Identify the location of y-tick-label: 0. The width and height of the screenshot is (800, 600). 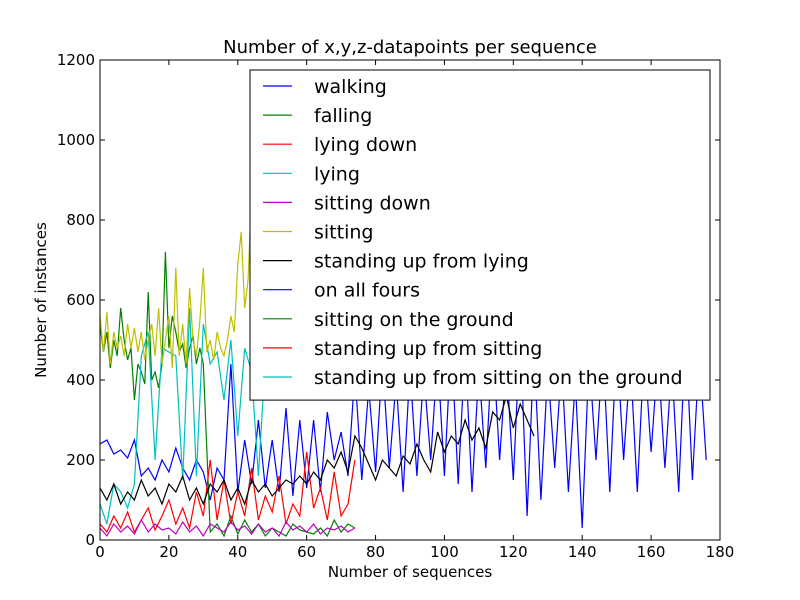
(90, 540).